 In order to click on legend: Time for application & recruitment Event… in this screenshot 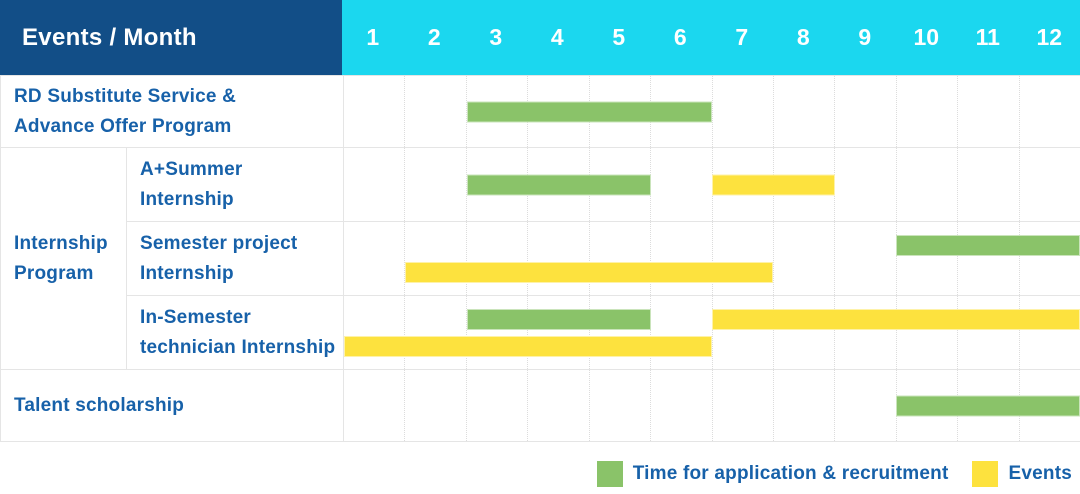, I will do `click(834, 474)`.